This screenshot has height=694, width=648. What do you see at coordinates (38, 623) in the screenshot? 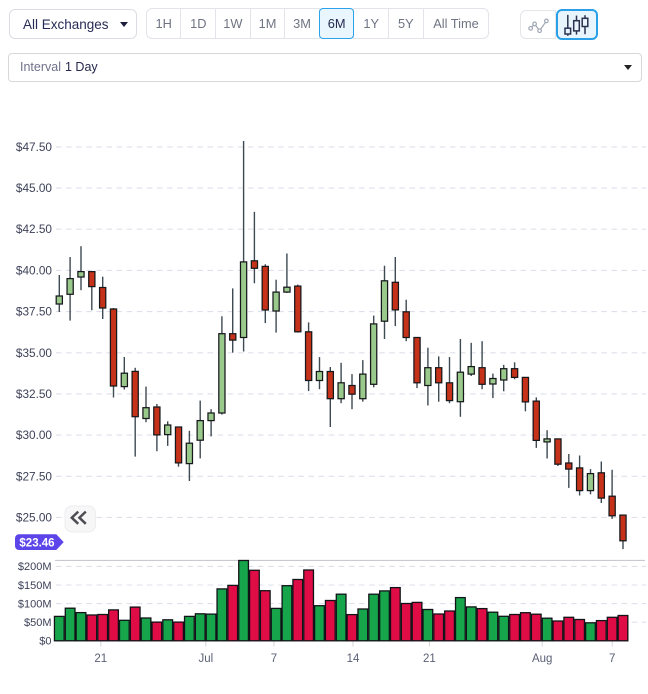
I see `svg-text: $50M` at bounding box center [38, 623].